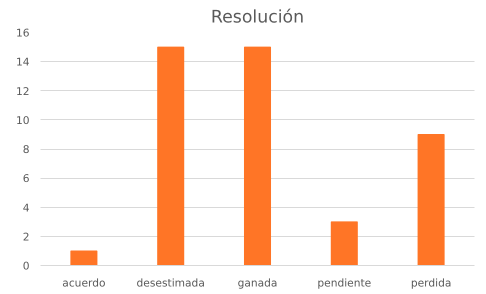 The width and height of the screenshot is (486, 294). Describe the element at coordinates (23, 91) in the screenshot. I see `y-tick-label: 12` at that location.